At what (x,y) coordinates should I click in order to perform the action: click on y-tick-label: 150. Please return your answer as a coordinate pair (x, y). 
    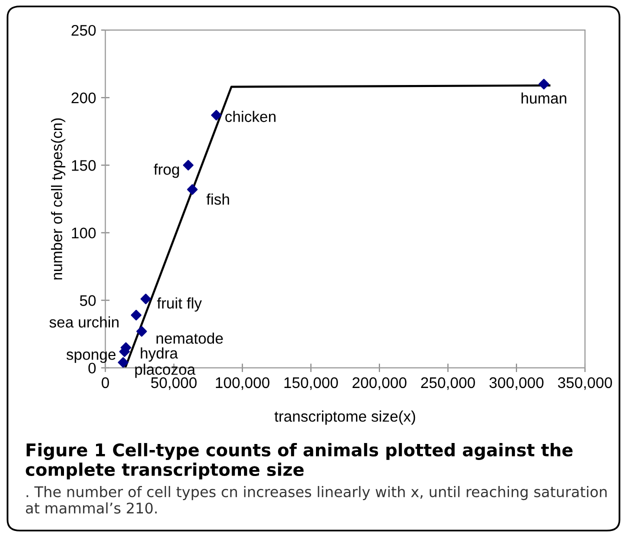
    Looking at the image, I should click on (84, 165).